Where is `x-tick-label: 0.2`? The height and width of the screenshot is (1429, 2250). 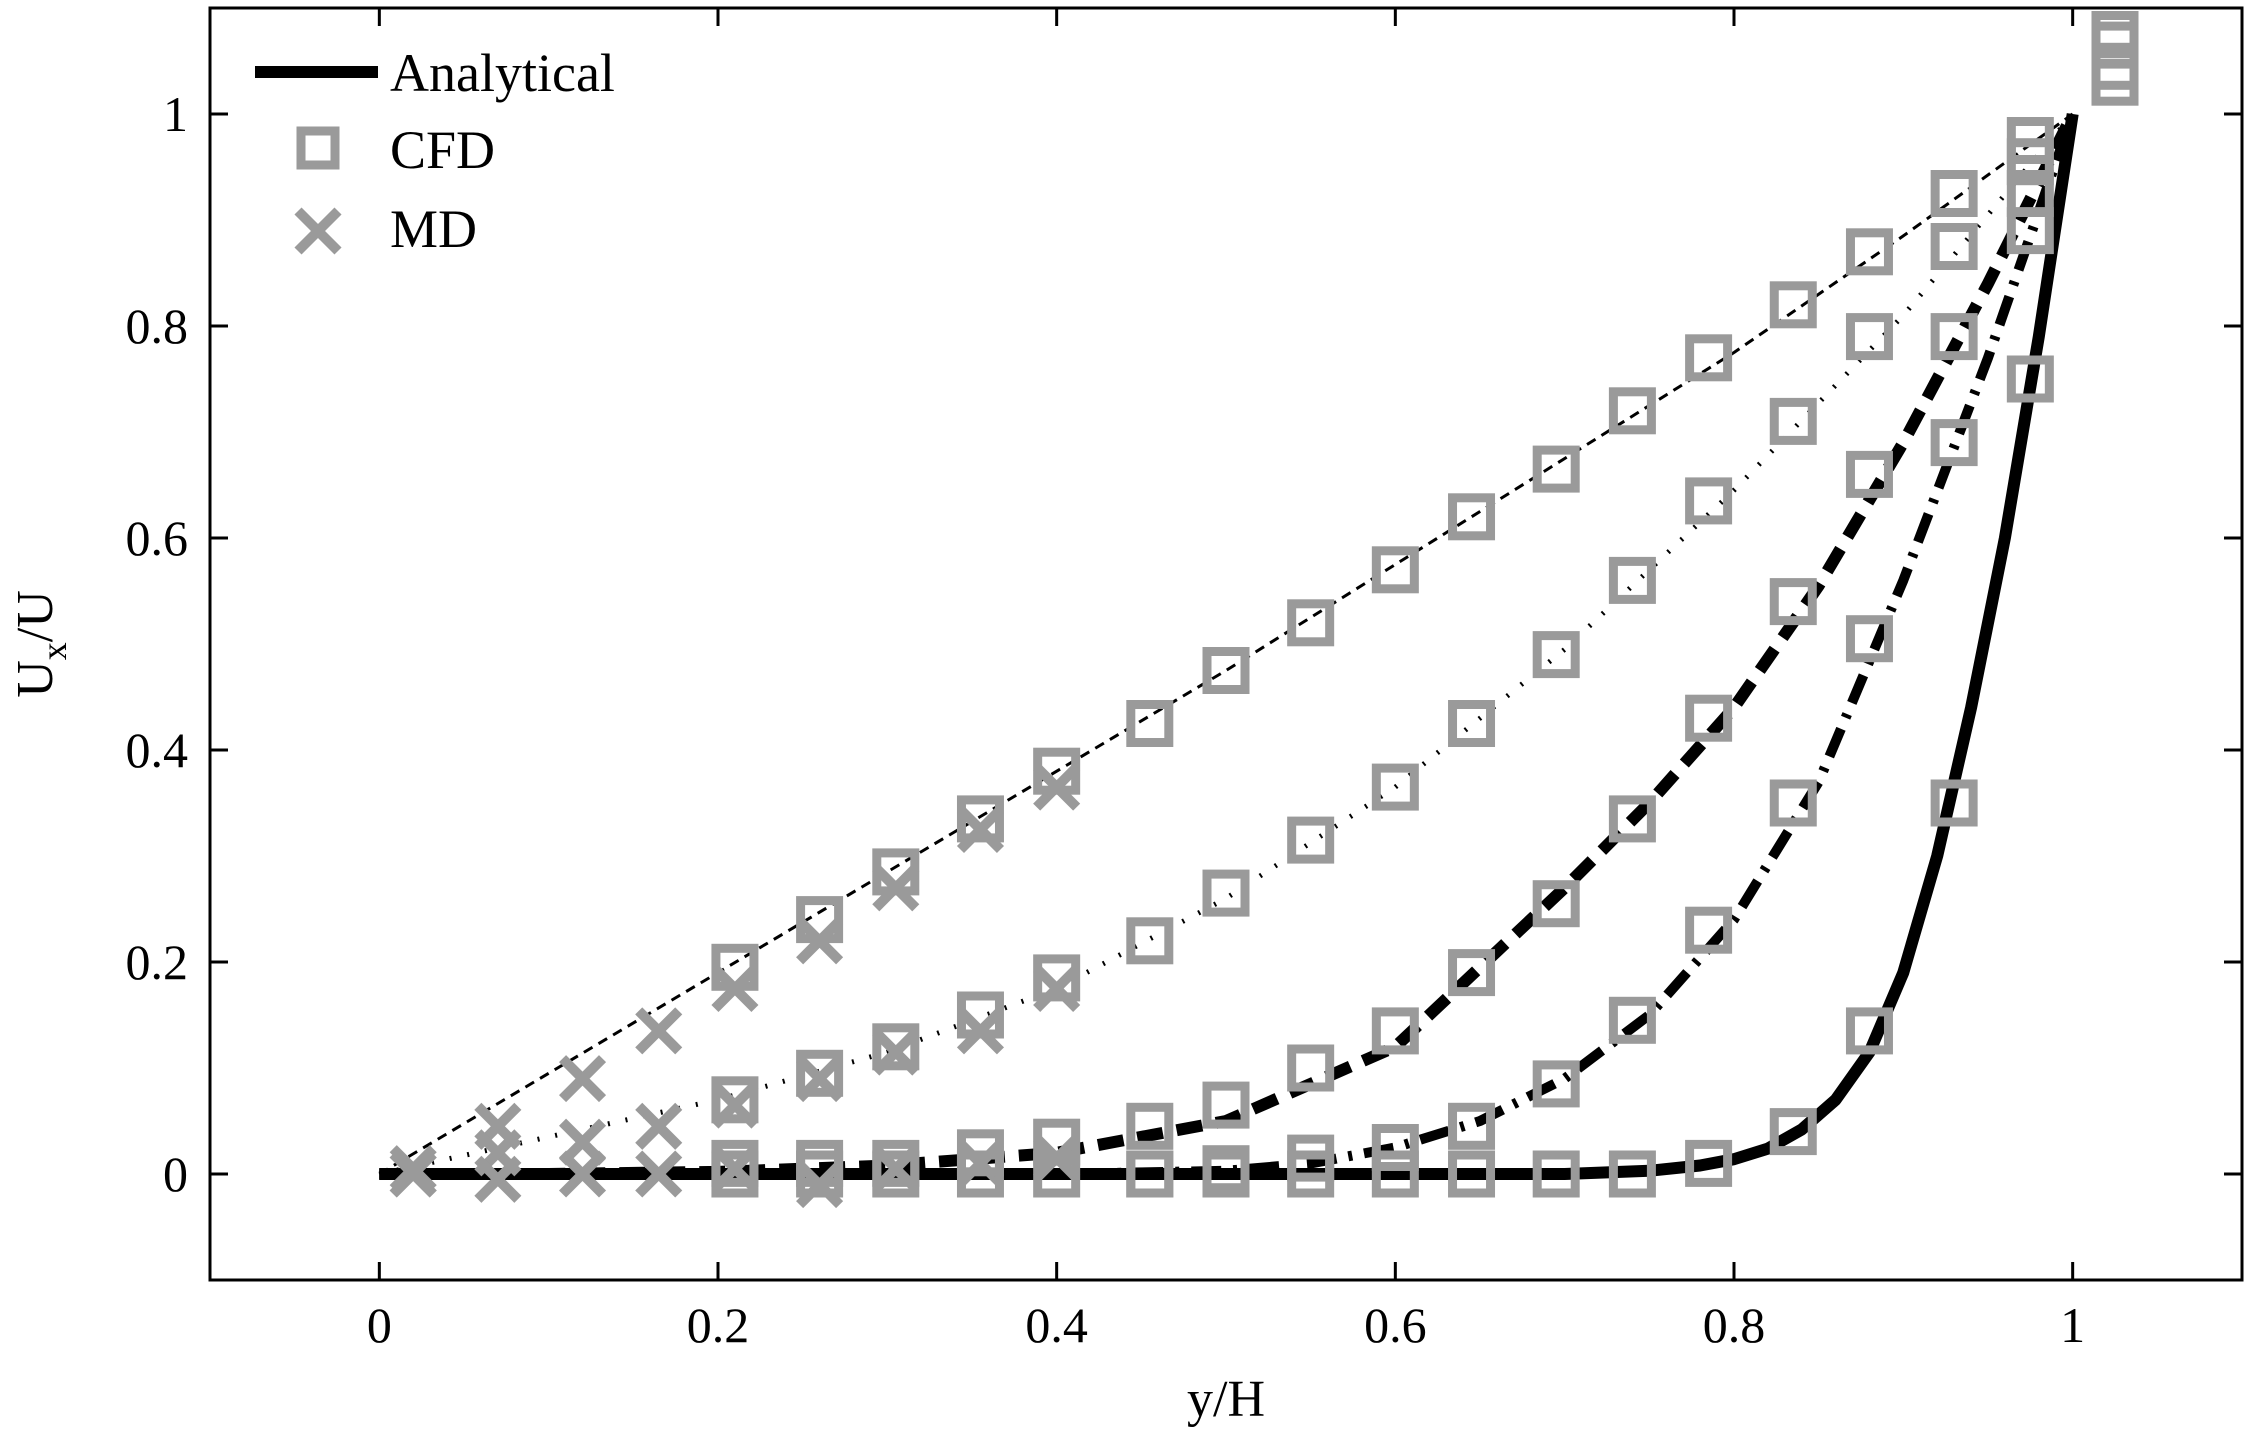 x-tick-label: 0.2 is located at coordinates (718, 1325).